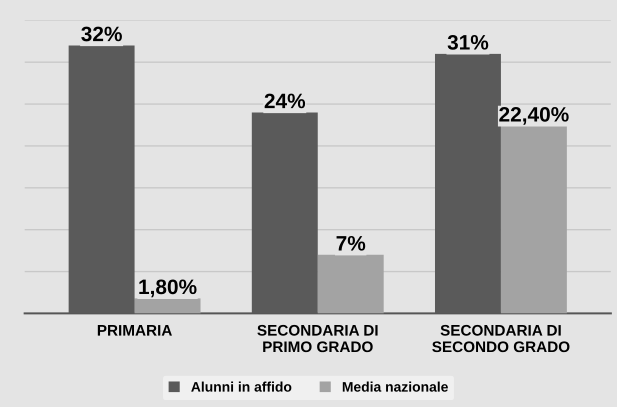 The image size is (617, 407). What do you see at coordinates (501, 338) in the screenshot?
I see `x-tick-label: SECONDARIA DI SECONDO GRADO` at bounding box center [501, 338].